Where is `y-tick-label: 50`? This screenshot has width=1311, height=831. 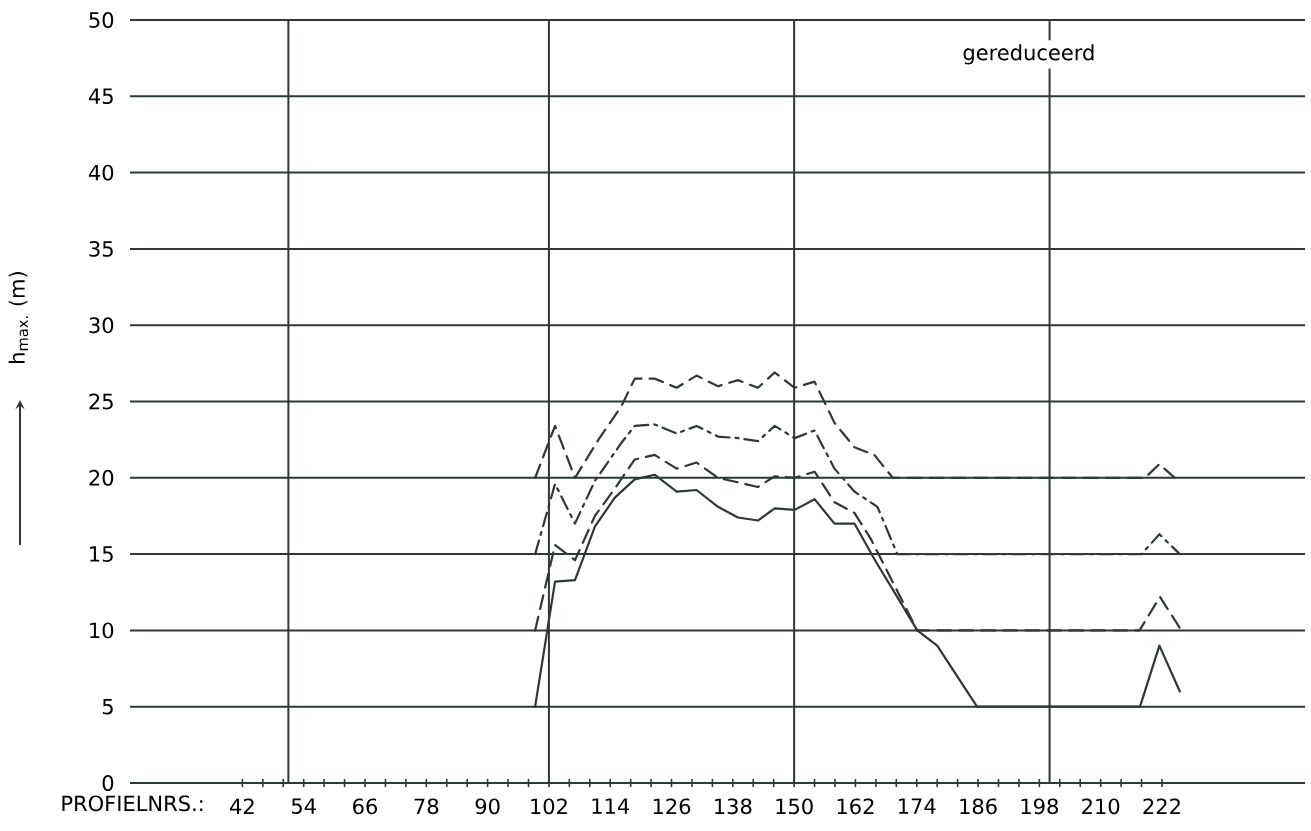 y-tick-label: 50 is located at coordinates (101, 20).